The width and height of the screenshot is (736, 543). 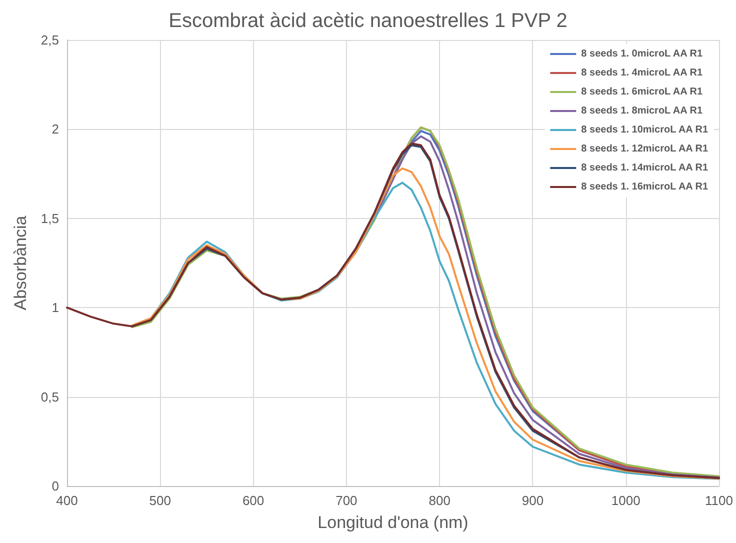 I want to click on legend-label: 8 seeds 1. 16microL AA R1, so click(x=645, y=187).